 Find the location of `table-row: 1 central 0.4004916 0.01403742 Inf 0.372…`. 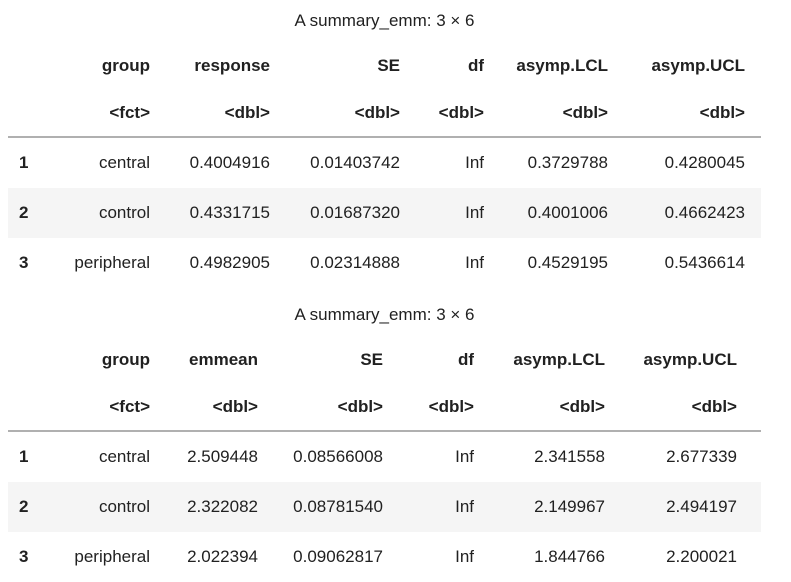

table-row: 1 central 0.4004916 0.01403742 Inf 0.372… is located at coordinates (384, 162).